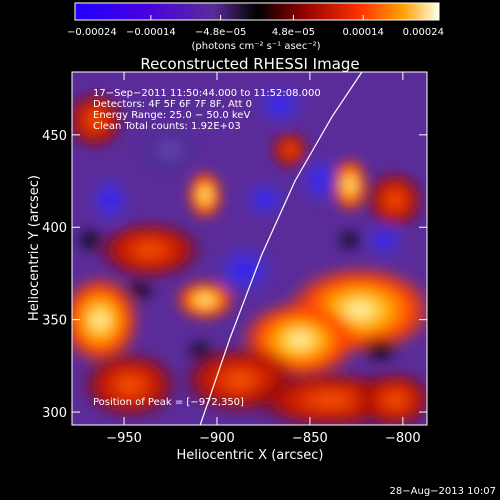 This screenshot has width=500, height=500. Describe the element at coordinates (250, 455) in the screenshot. I see `x-axis-label: Heliocentric X (arcsec)` at that location.